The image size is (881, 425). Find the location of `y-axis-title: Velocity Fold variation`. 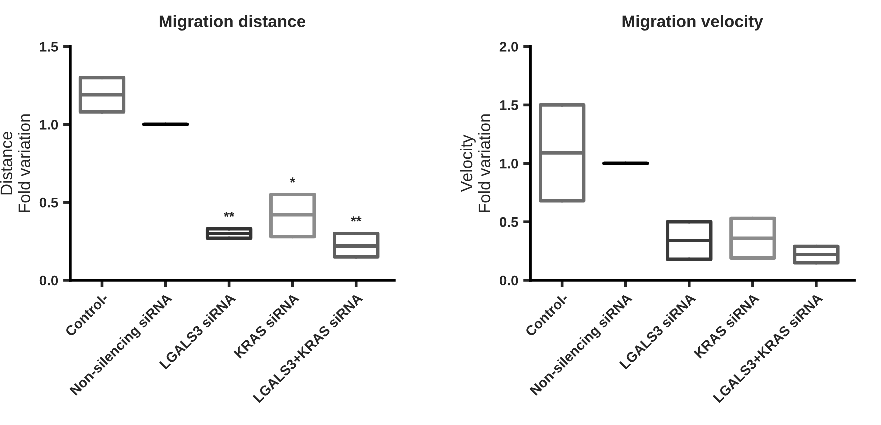

y-axis-title: Velocity Fold variation is located at coordinates (475, 163).